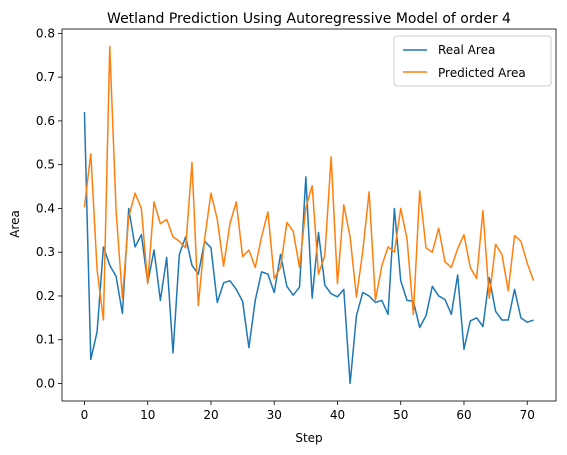  What do you see at coordinates (85, 415) in the screenshot?
I see `x-tick-label: 0` at bounding box center [85, 415].